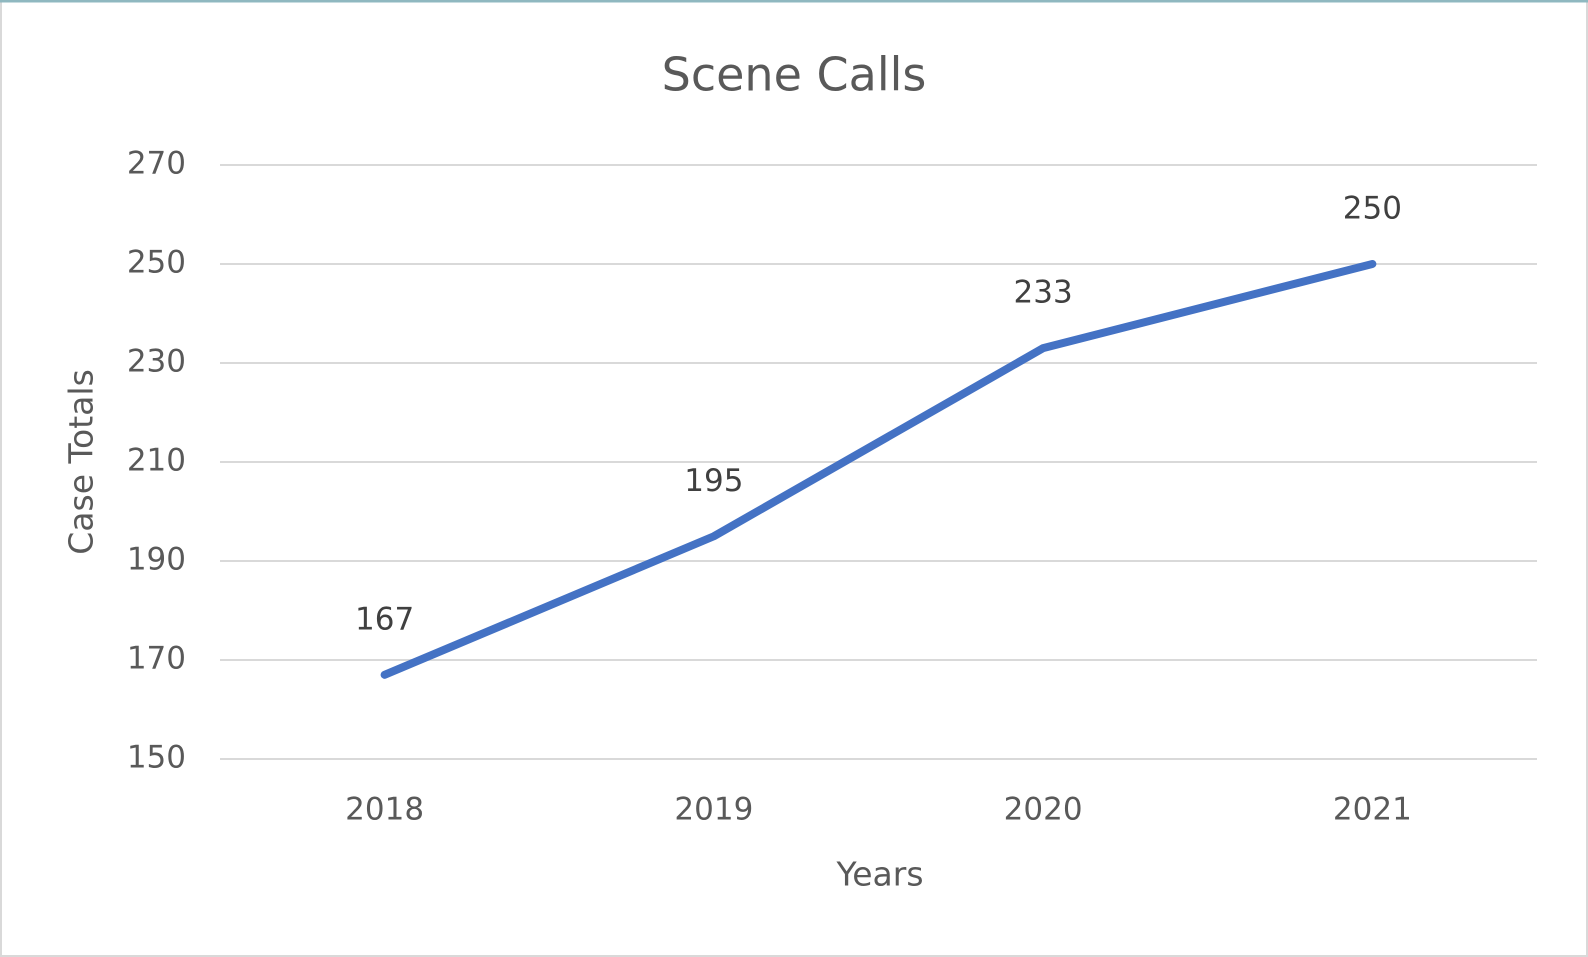 The image size is (1588, 957). What do you see at coordinates (156, 659) in the screenshot?
I see `y-tick-label: 170` at bounding box center [156, 659].